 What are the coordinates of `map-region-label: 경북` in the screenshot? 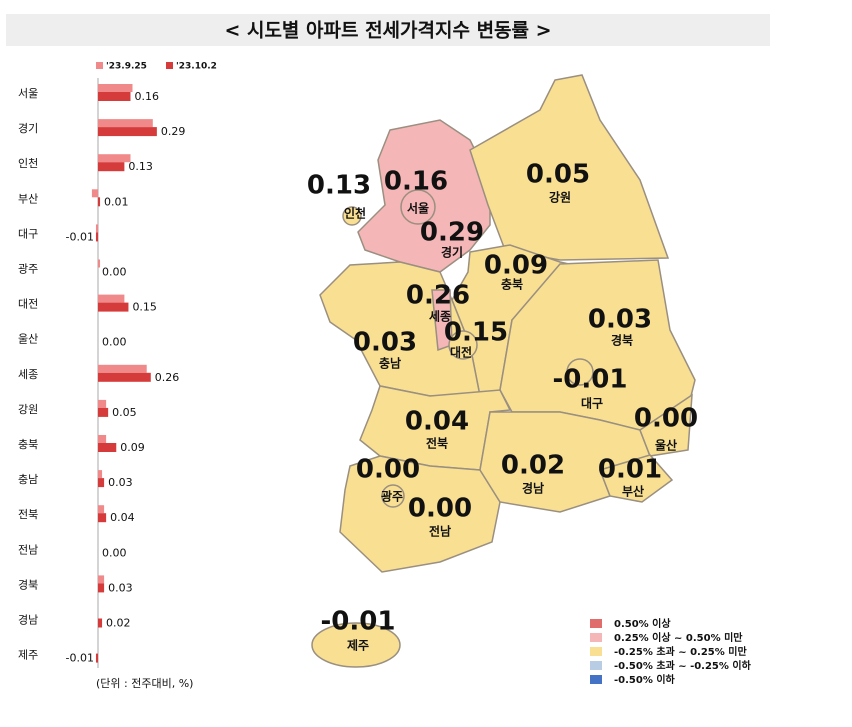 It's located at (622, 341).